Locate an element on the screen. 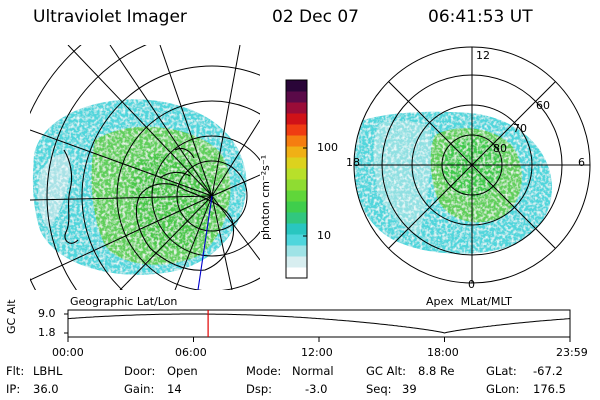  apex-map-label: Apex MLat/MLT is located at coordinates (469, 301).